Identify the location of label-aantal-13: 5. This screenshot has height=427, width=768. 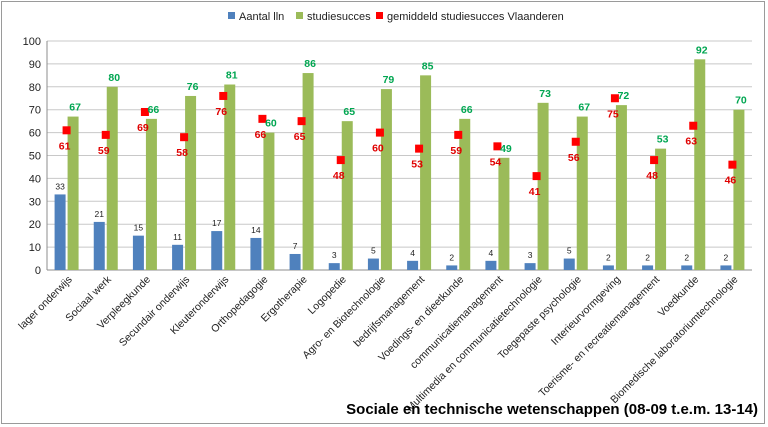
(569, 251).